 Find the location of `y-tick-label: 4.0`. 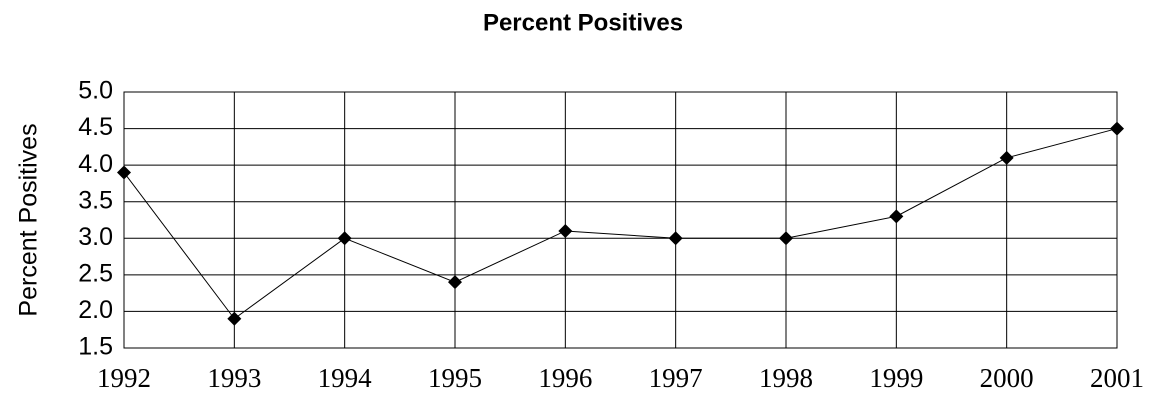

y-tick-label: 4.0 is located at coordinates (95, 164).